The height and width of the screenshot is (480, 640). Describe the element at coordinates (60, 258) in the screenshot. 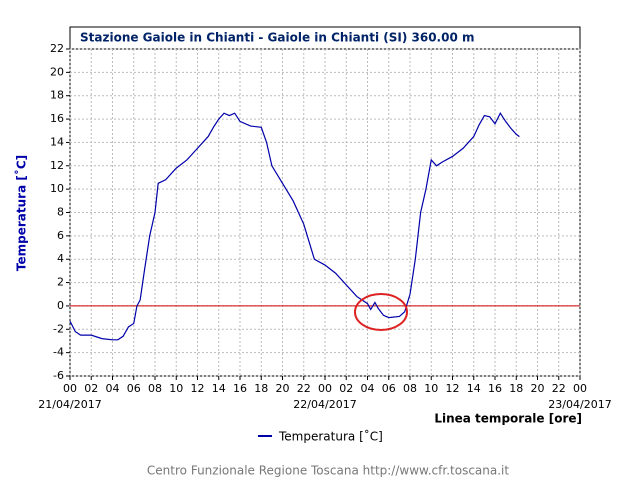

I see `y-tick-label: 4` at that location.